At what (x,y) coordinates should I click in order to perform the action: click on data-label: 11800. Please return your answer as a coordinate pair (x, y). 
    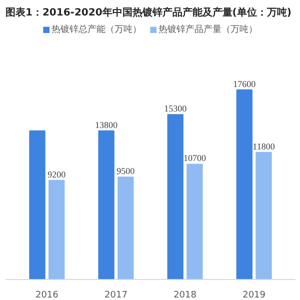
    Looking at the image, I should click on (264, 146).